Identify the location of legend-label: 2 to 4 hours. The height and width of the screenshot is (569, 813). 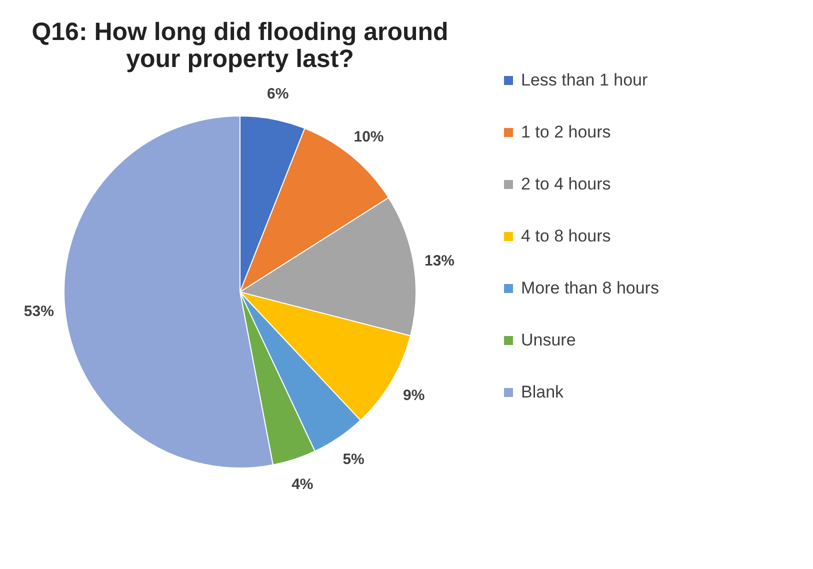
(566, 184).